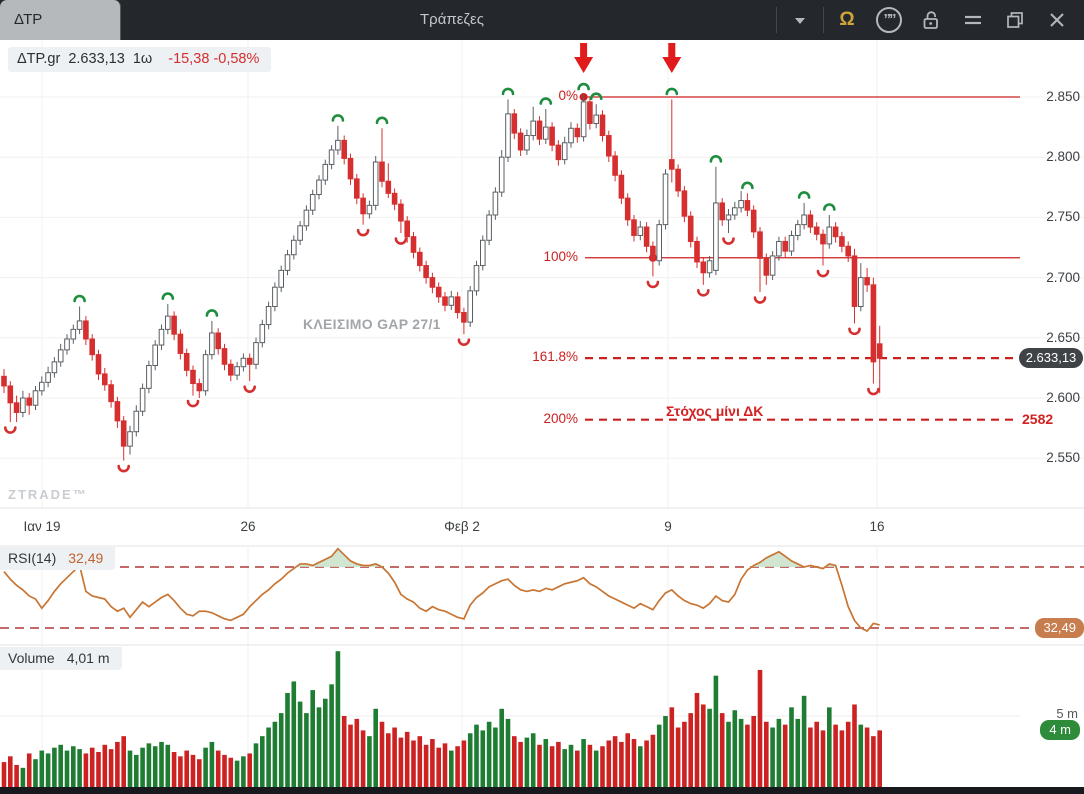 This screenshot has width=1084, height=794. Describe the element at coordinates (800, 20) in the screenshot. I see `dropdown-chevron-icon` at that location.